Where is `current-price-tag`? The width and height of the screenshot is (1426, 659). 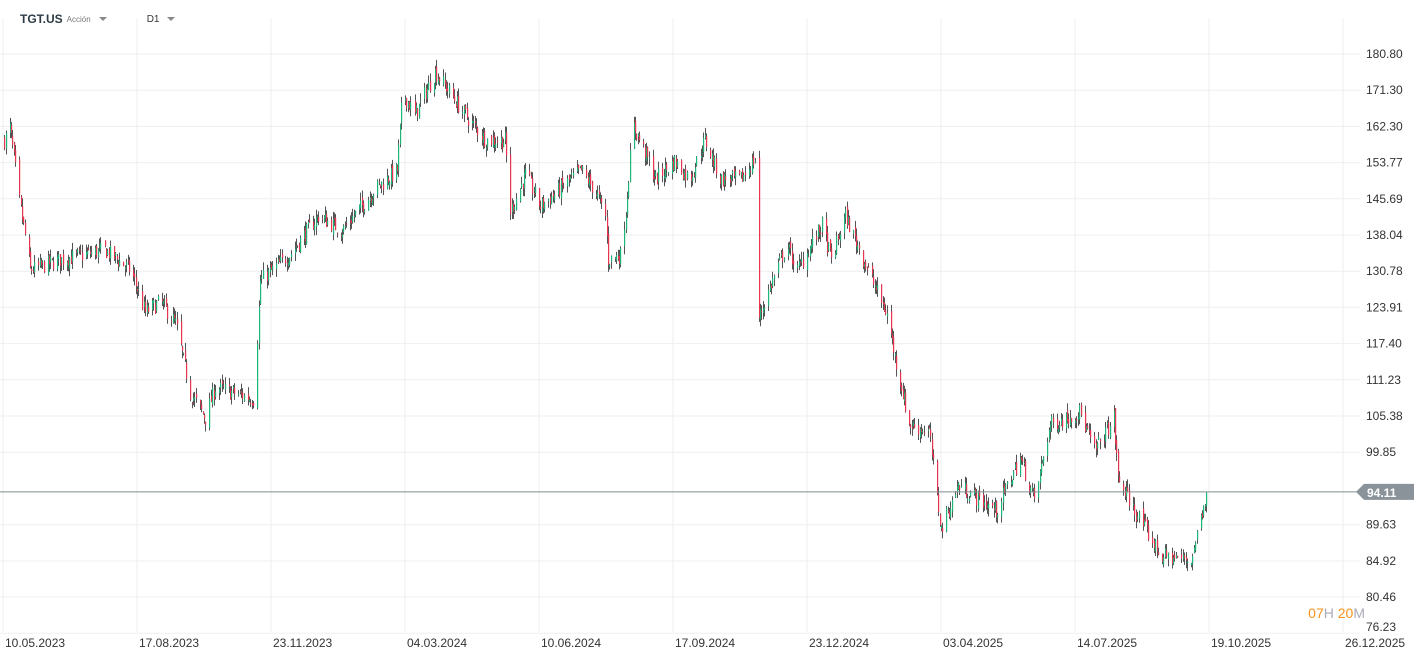 current-price-tag is located at coordinates (1385, 491).